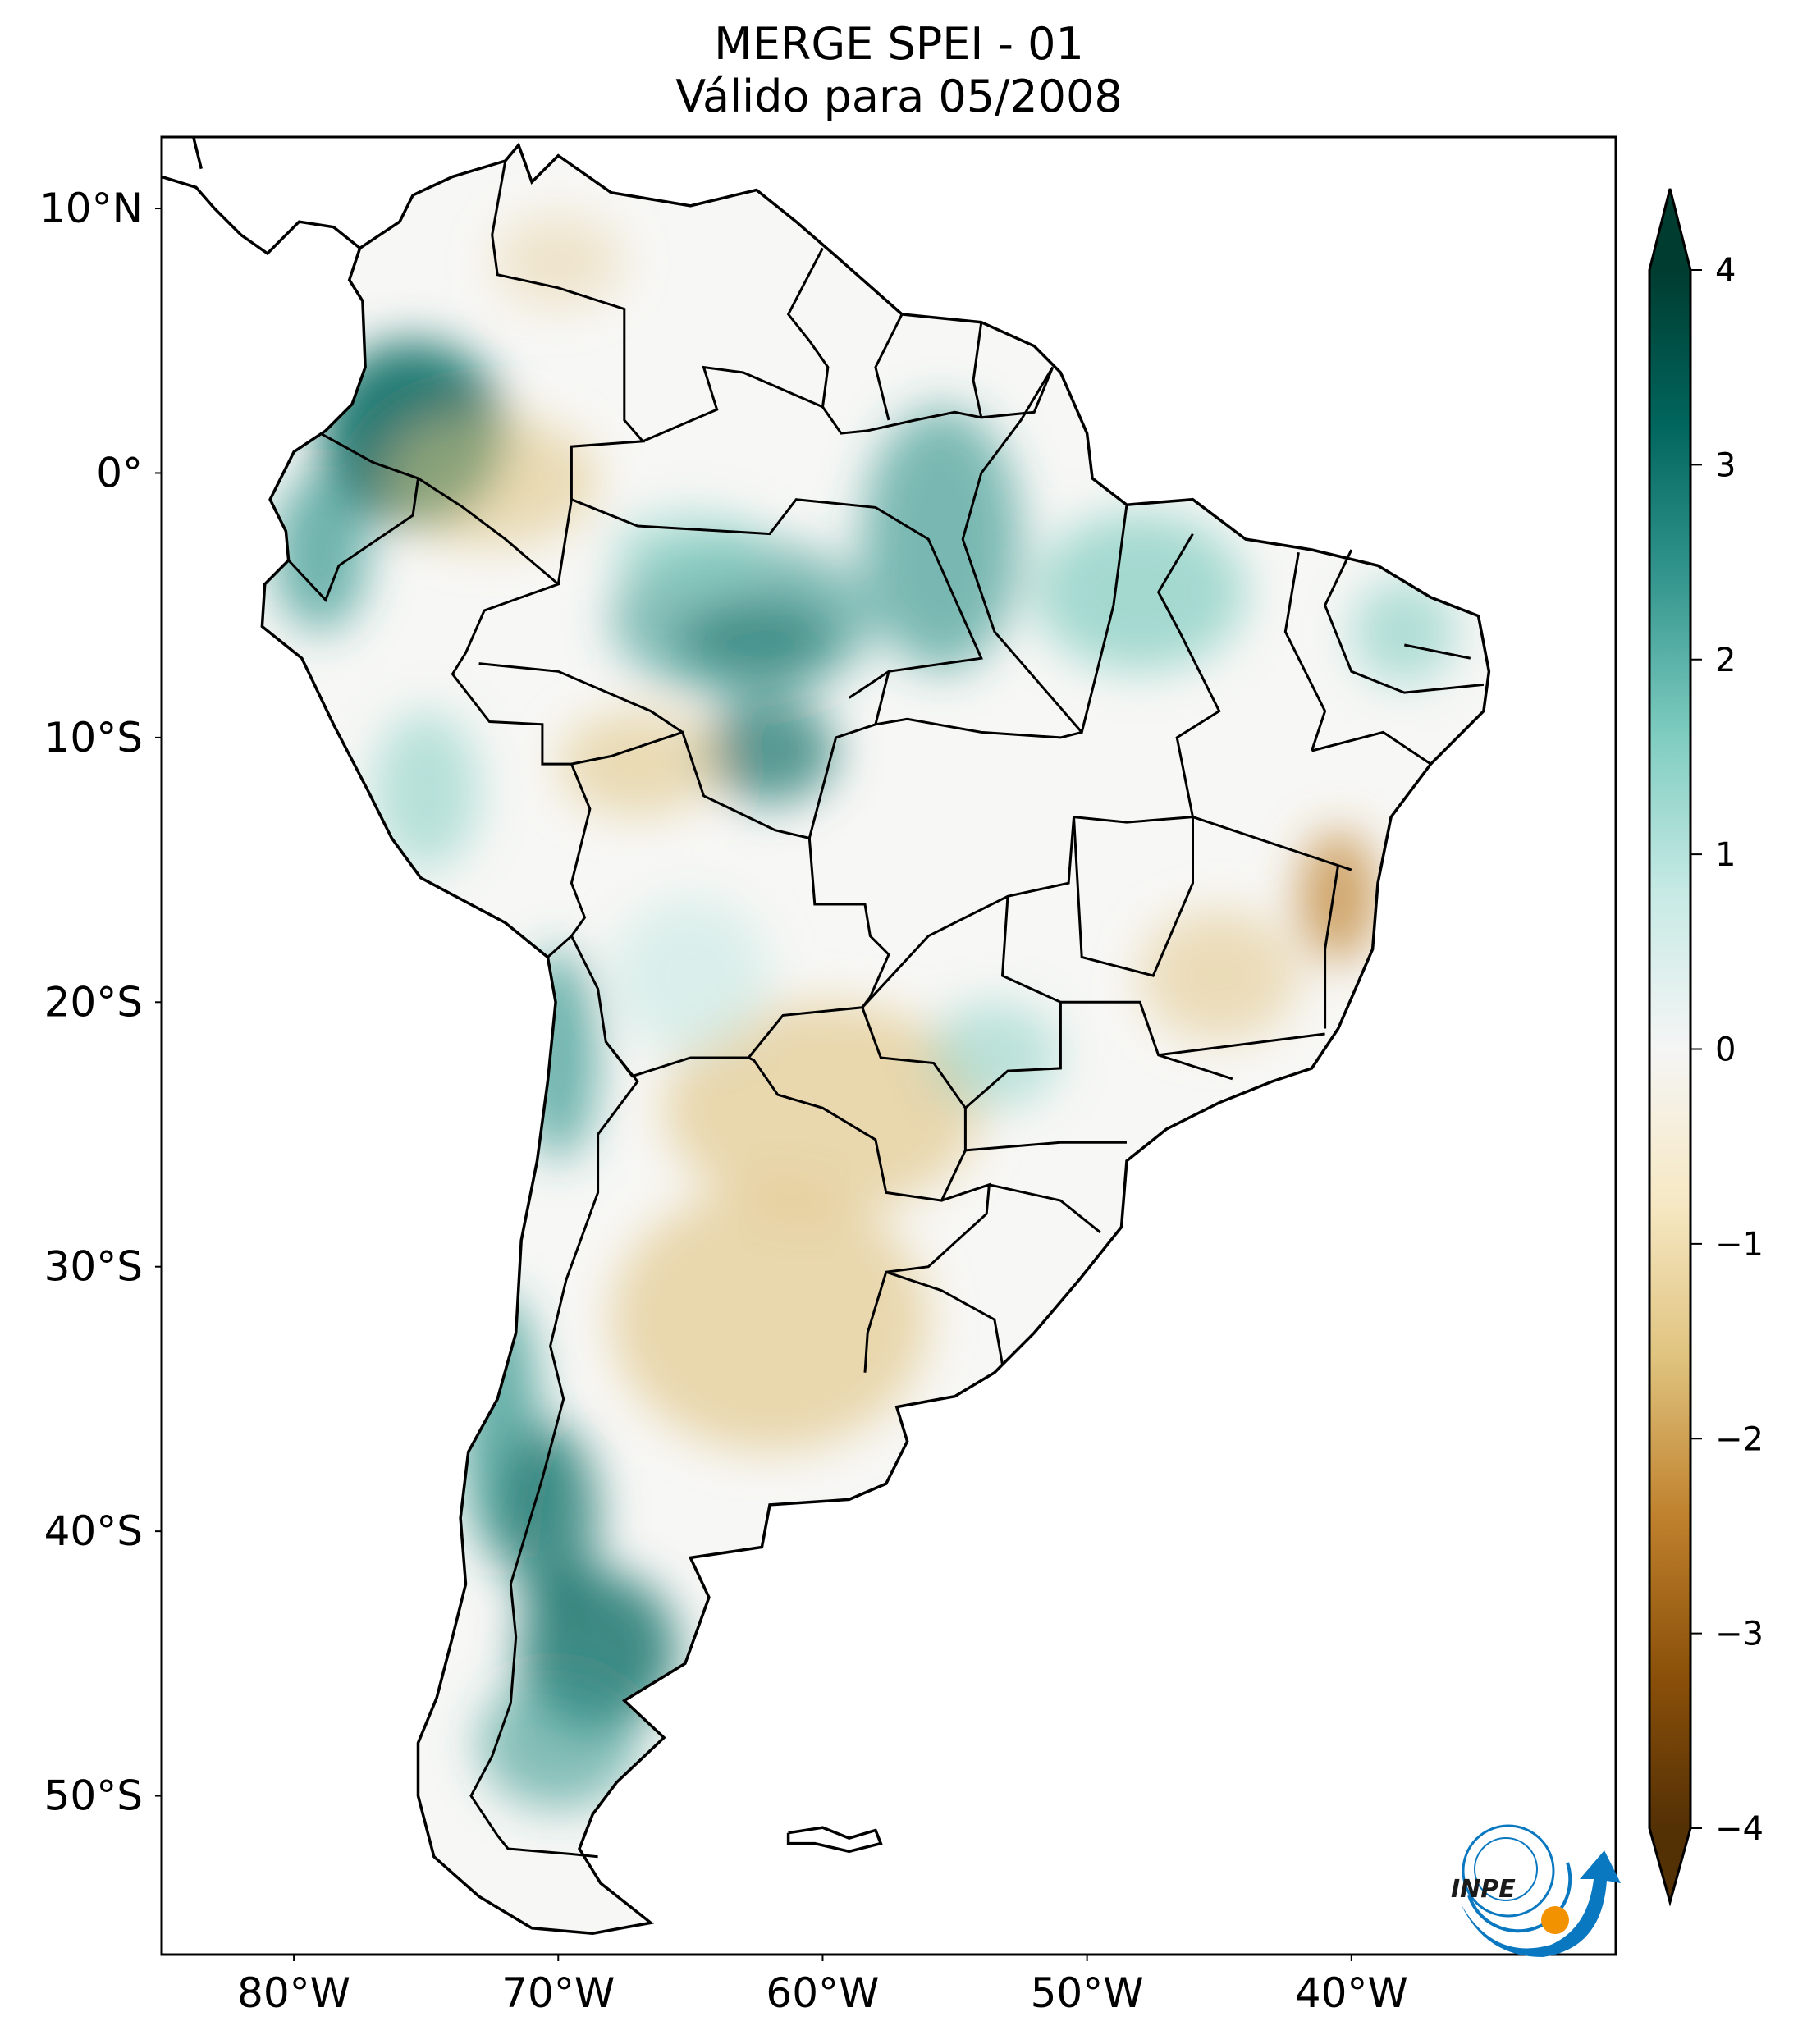  I want to click on svg-text: INPE, so click(1483, 1889).